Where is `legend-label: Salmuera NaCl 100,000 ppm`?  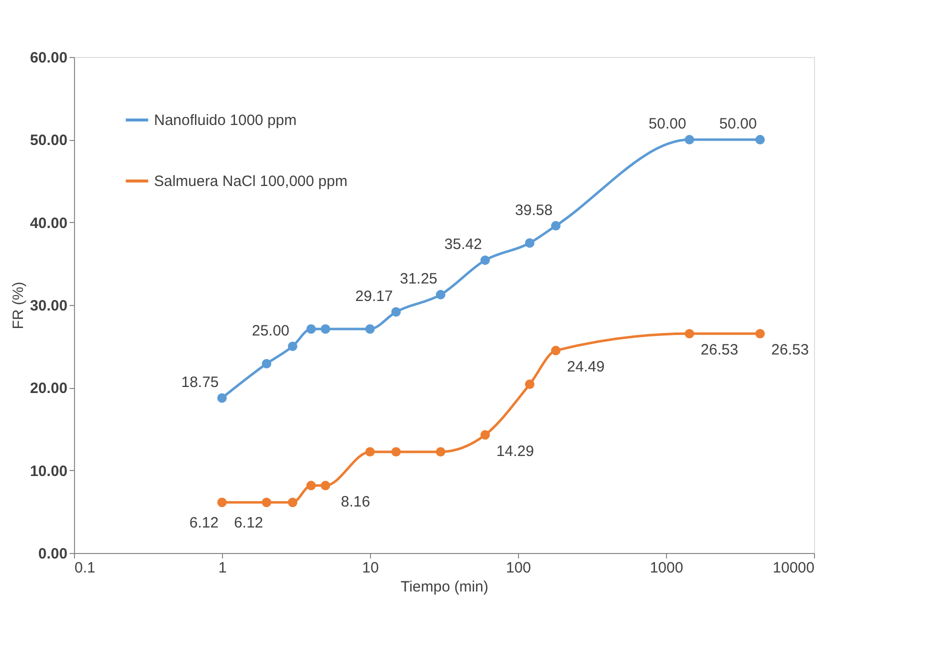
legend-label: Salmuera NaCl 100,000 ppm is located at coordinates (251, 181).